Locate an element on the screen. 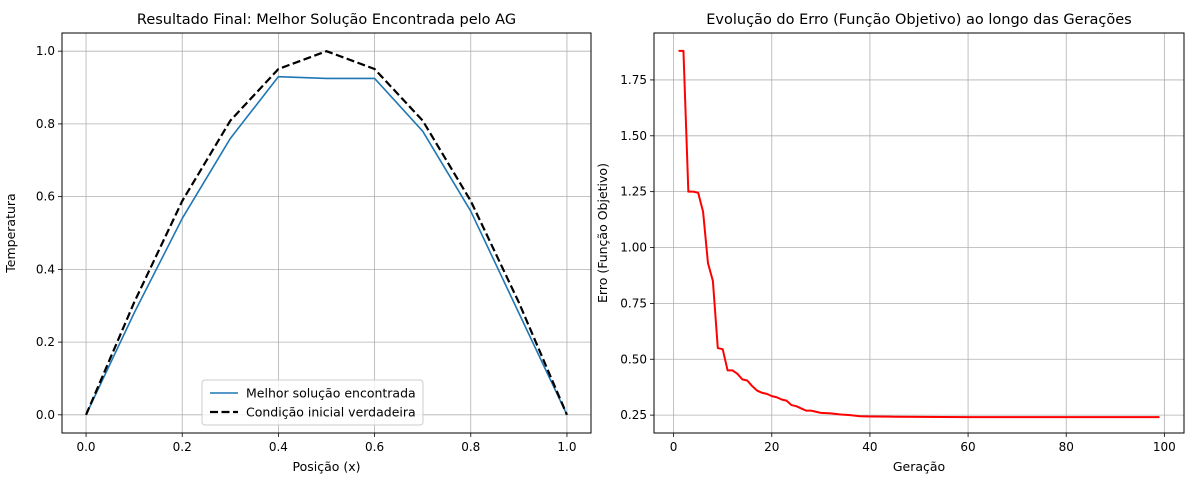  x-tick-label: 40 is located at coordinates (869, 447).